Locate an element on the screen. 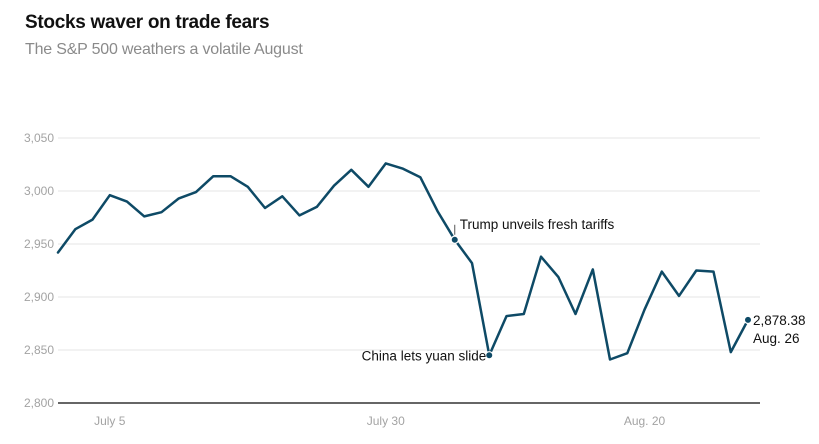  last-value-point is located at coordinates (748, 320).